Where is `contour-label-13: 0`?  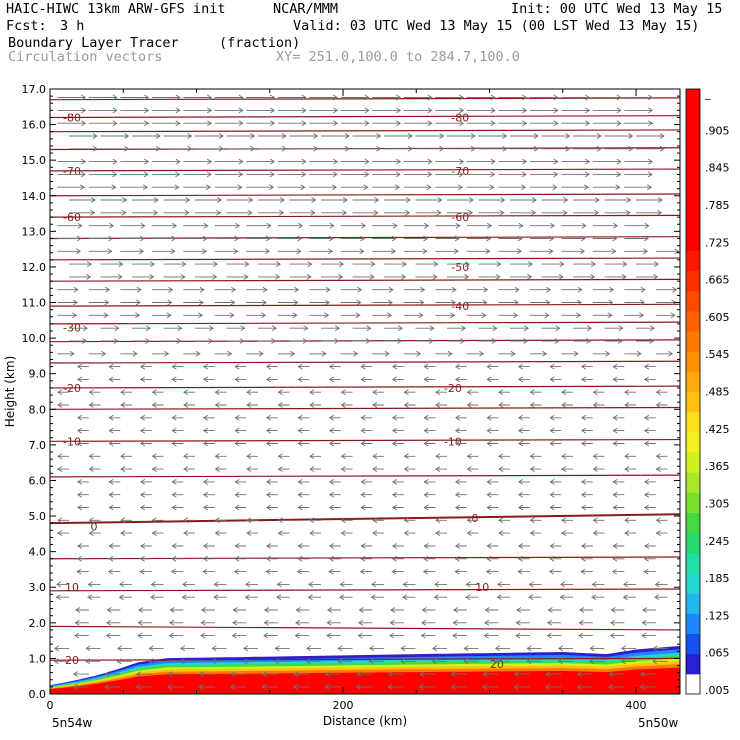
contour-label-13: 0 is located at coordinates (93, 527).